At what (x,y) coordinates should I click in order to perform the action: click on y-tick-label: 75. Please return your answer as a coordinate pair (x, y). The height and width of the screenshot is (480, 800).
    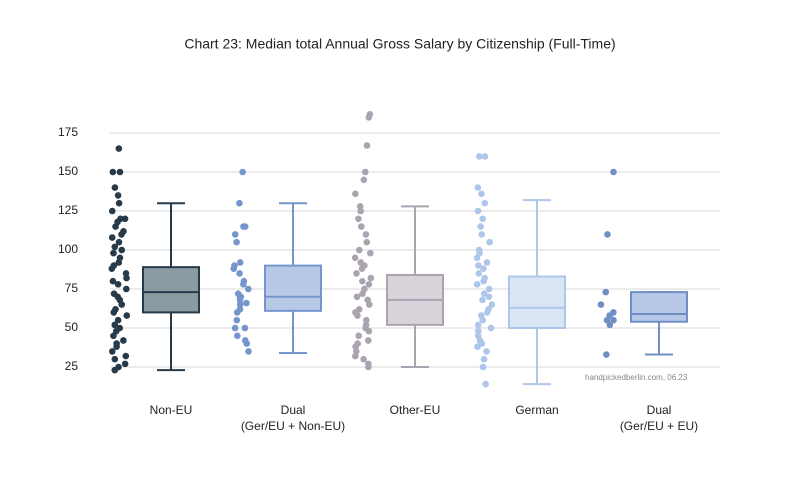
    Looking at the image, I should click on (72, 288).